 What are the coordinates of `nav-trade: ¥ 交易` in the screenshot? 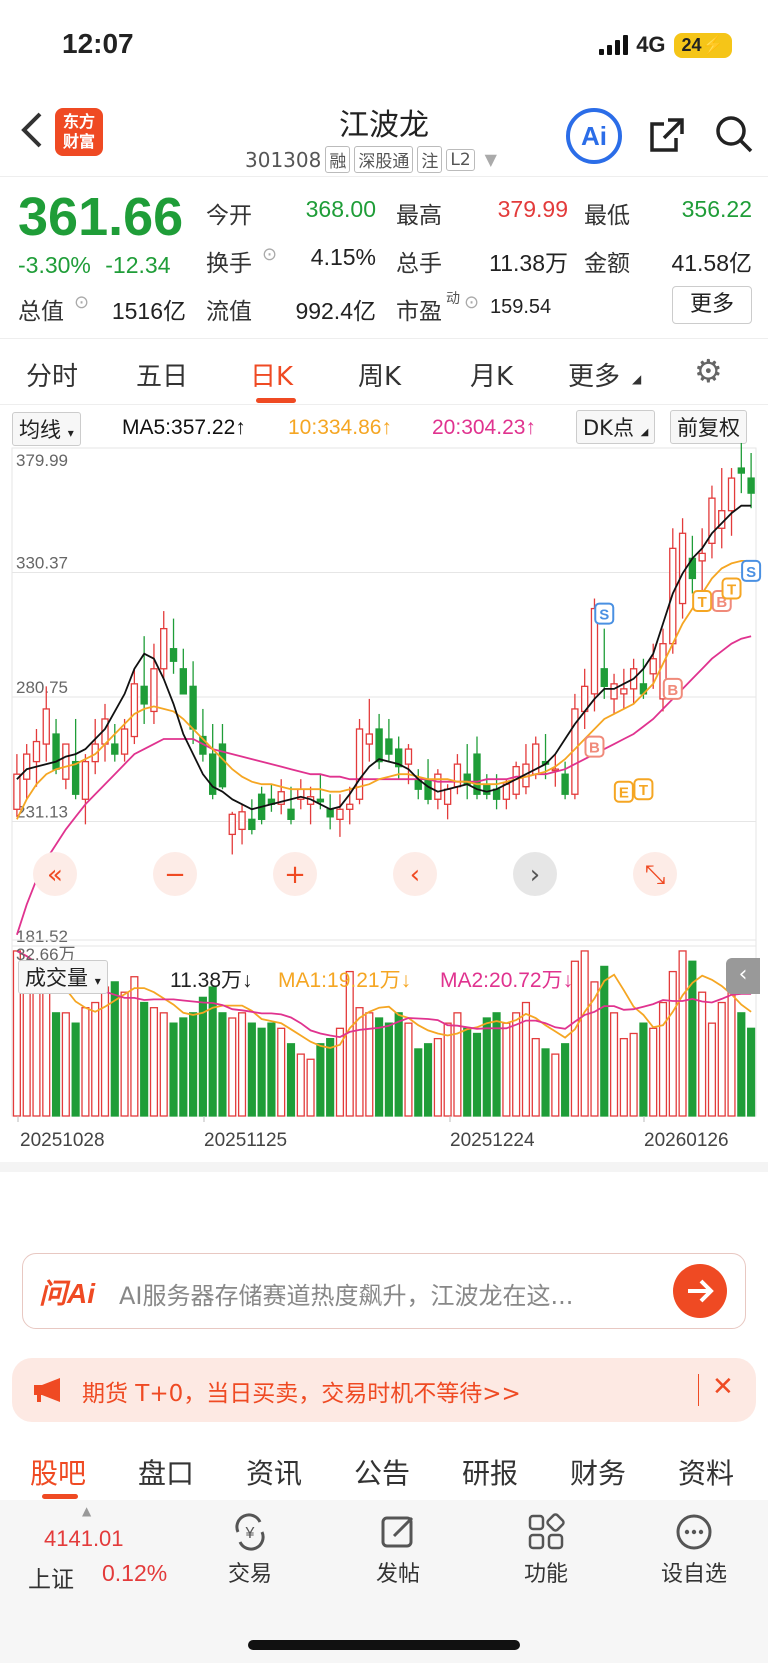 It's located at (250, 1550).